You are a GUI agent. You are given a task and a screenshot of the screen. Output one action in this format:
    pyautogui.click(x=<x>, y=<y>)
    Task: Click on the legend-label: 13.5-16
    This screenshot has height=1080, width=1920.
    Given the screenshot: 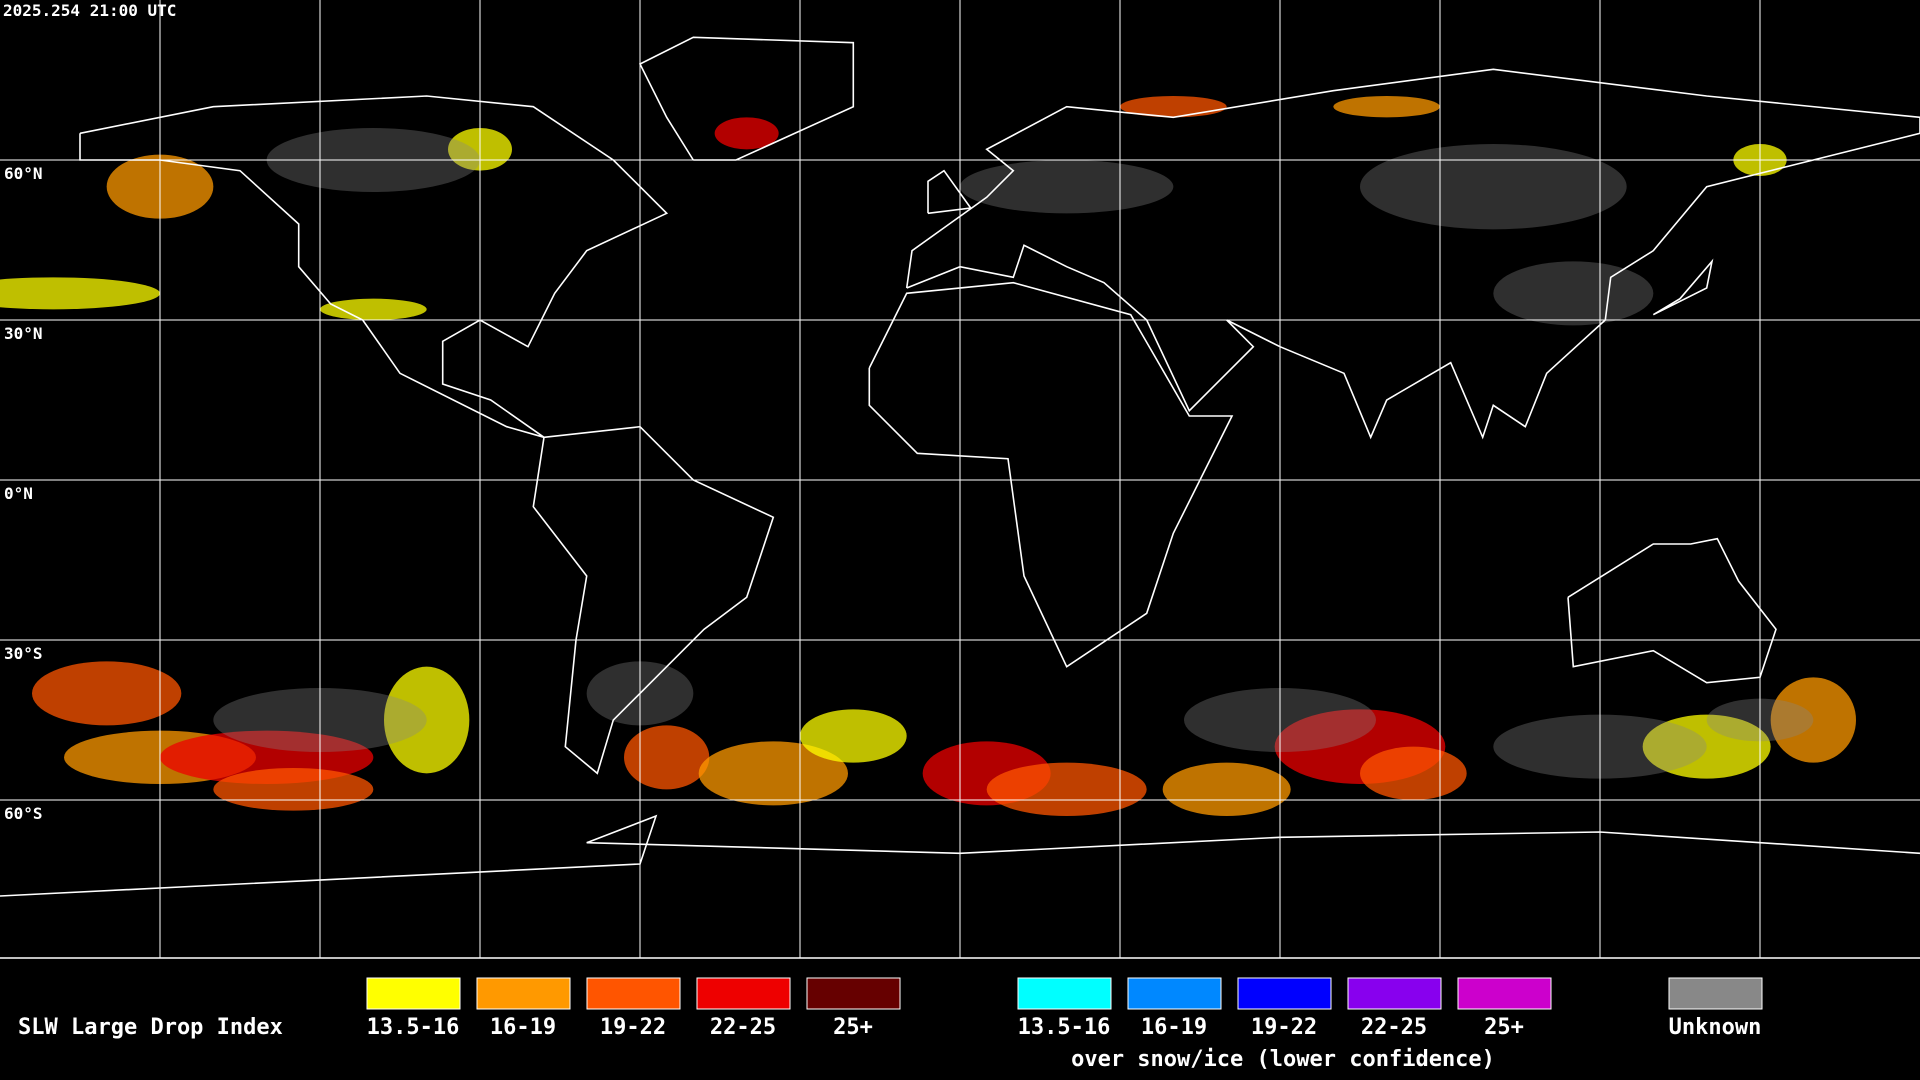 What is the action you would take?
    pyautogui.click(x=413, y=1027)
    